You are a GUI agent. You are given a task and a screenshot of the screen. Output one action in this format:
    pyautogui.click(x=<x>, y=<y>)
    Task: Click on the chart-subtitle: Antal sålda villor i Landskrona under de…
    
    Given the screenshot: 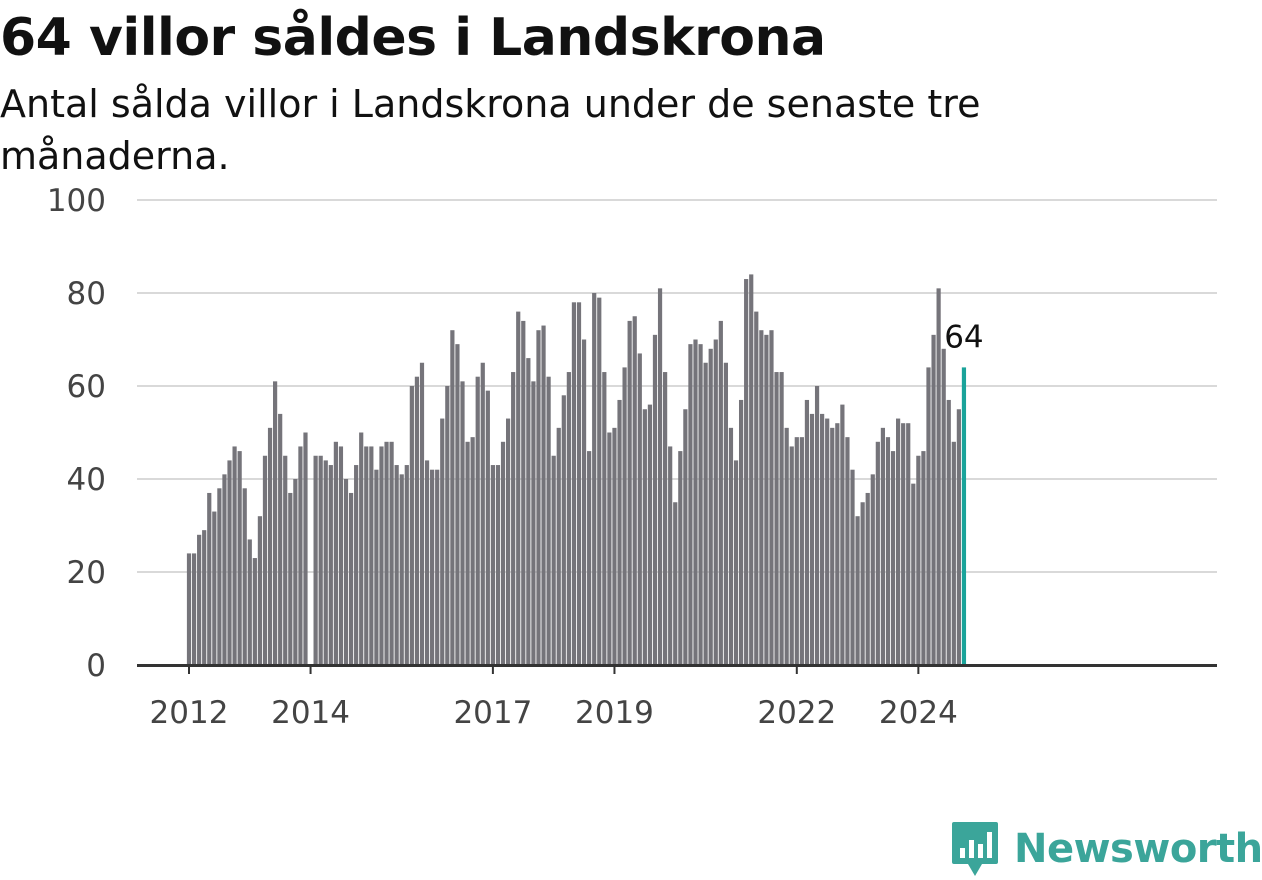 What is the action you would take?
    pyautogui.click(x=490, y=130)
    